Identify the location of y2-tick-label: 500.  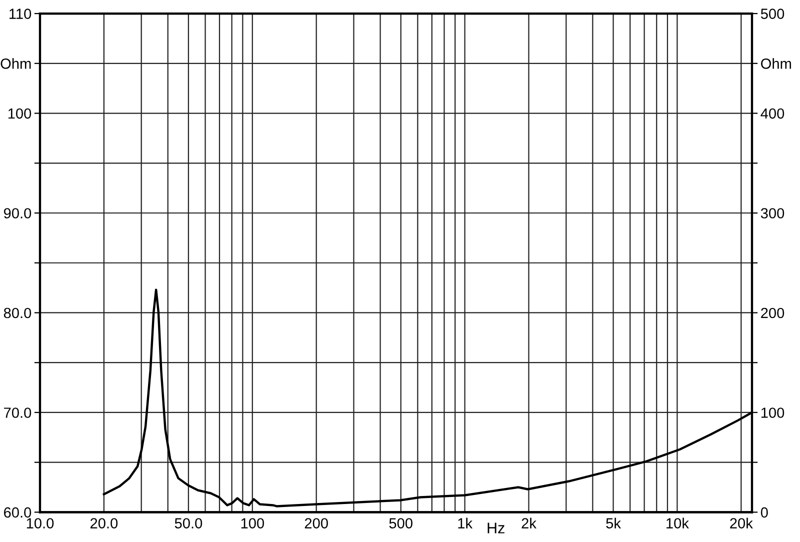
(772, 13).